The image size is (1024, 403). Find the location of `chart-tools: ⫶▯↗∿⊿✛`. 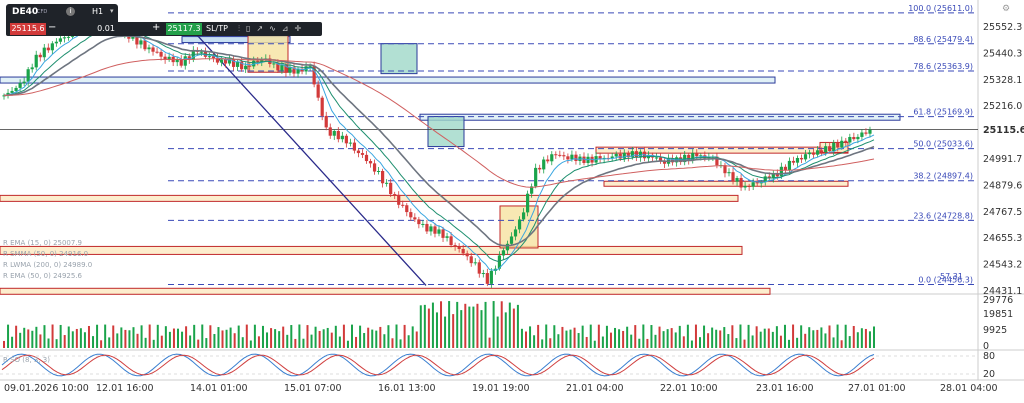

chart-tools: ⫶▯↗∿⊿✛ is located at coordinates (273, 28).